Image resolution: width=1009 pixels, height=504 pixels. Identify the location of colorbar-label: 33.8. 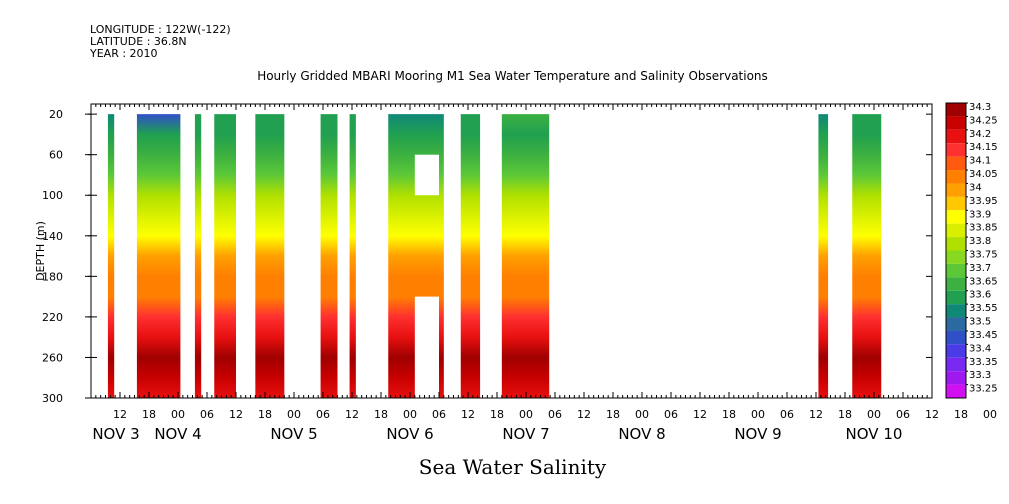
(980, 241).